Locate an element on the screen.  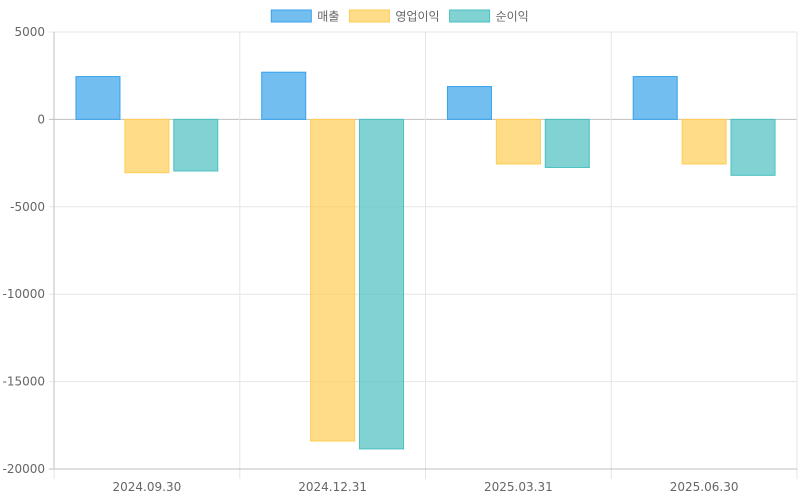
x-tick-label: 2025.06.30 is located at coordinates (704, 487).